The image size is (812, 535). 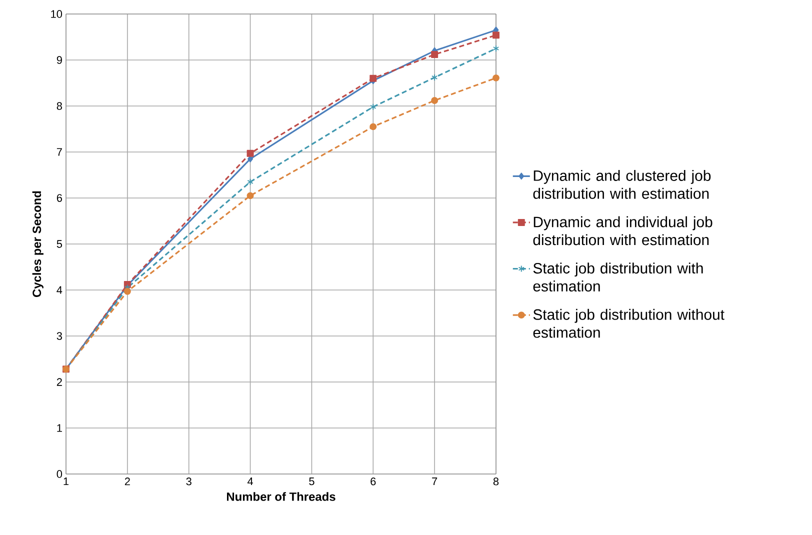 I want to click on y-tick-label: 8, so click(x=59, y=106).